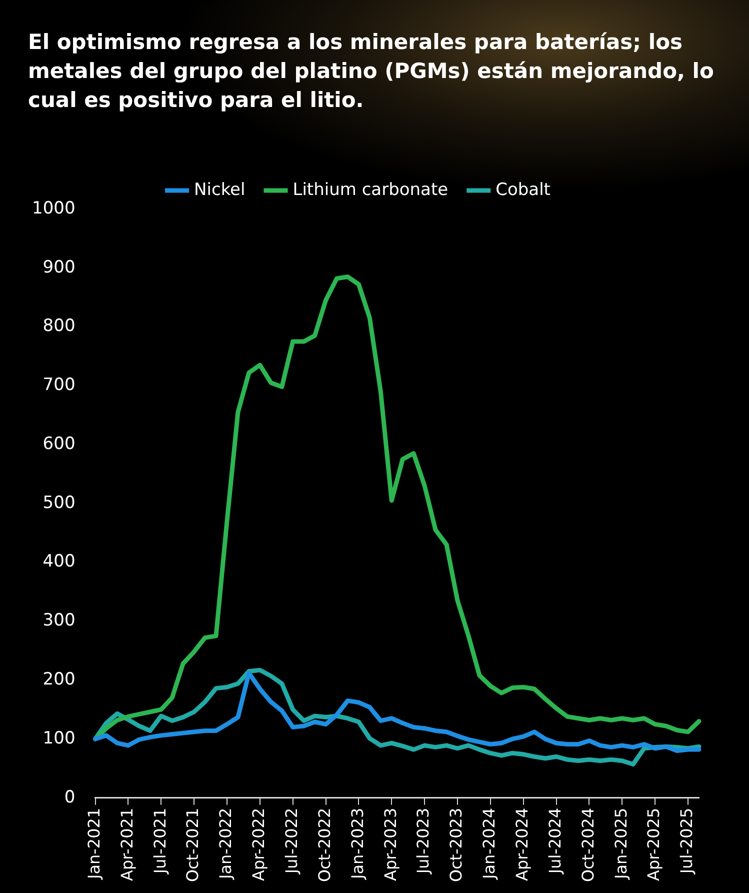 This screenshot has width=749, height=893. Describe the element at coordinates (59, 679) in the screenshot. I see `y-tick-label: 200` at that location.